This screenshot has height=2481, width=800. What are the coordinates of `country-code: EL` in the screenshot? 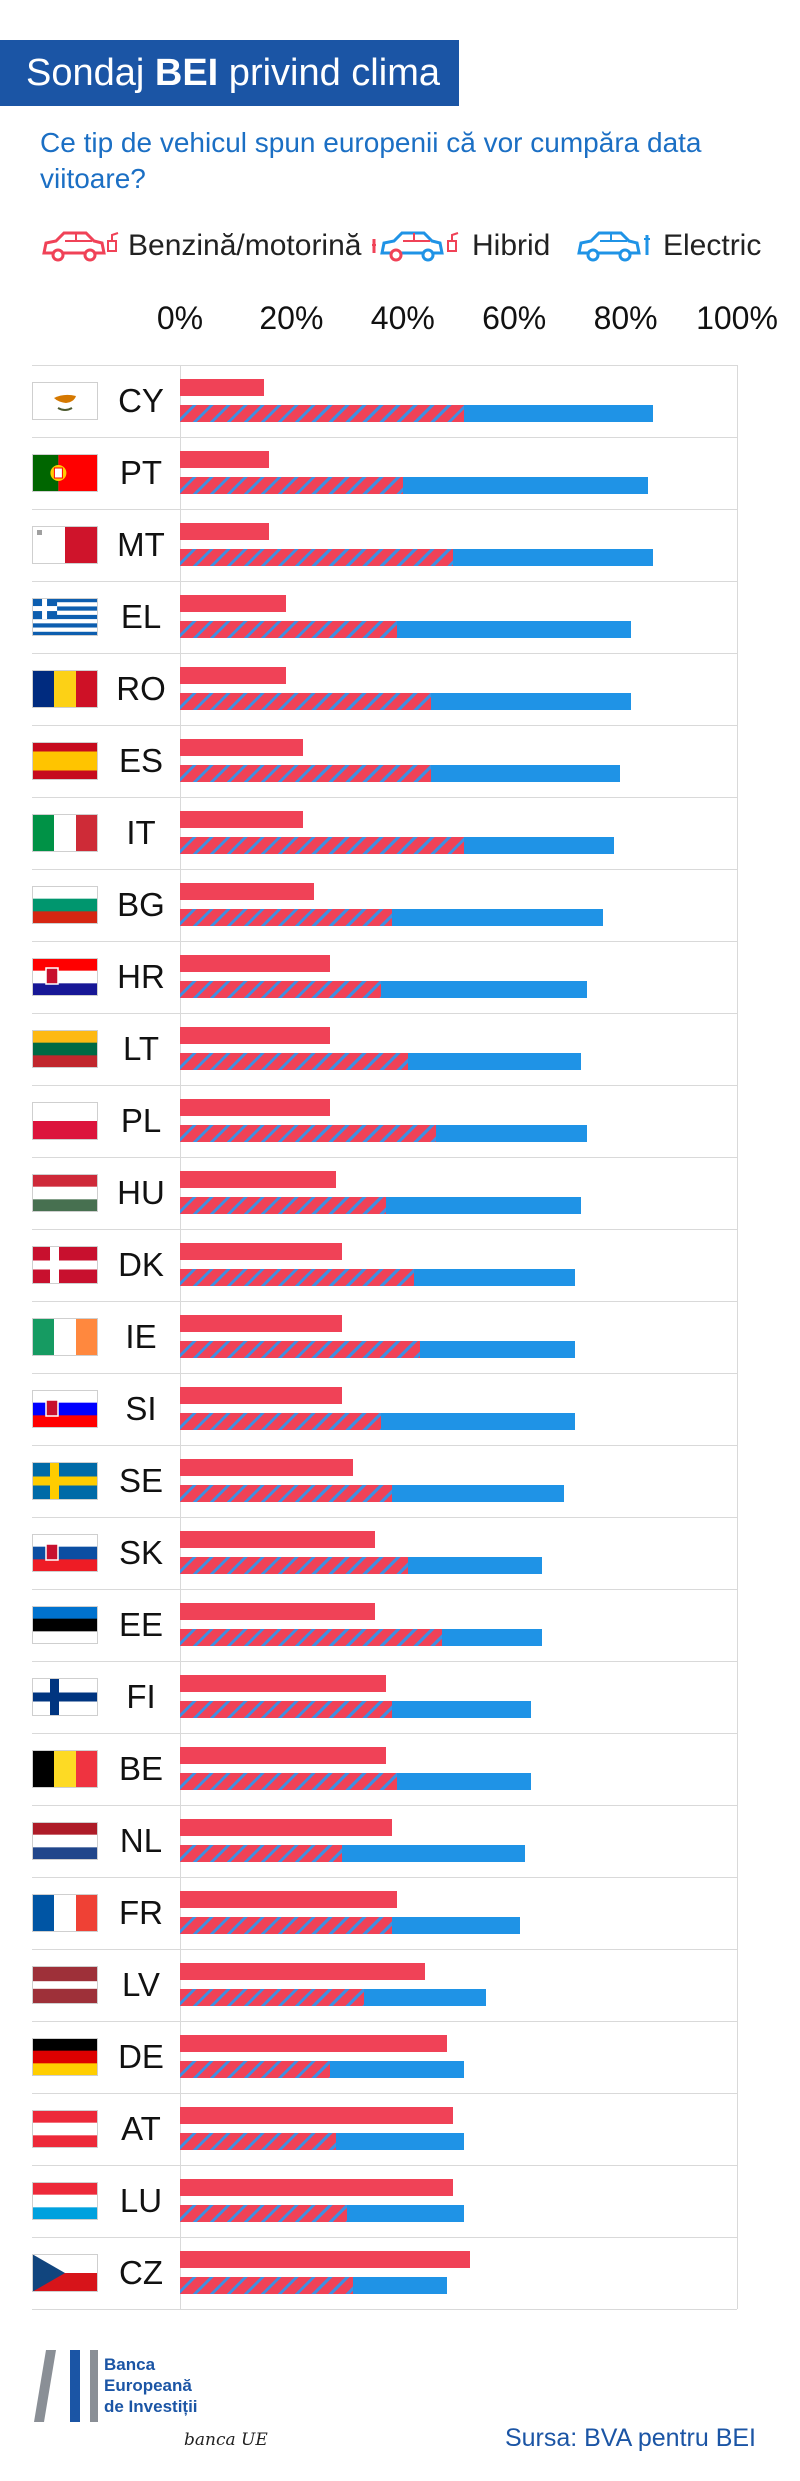 It's located at (141, 616).